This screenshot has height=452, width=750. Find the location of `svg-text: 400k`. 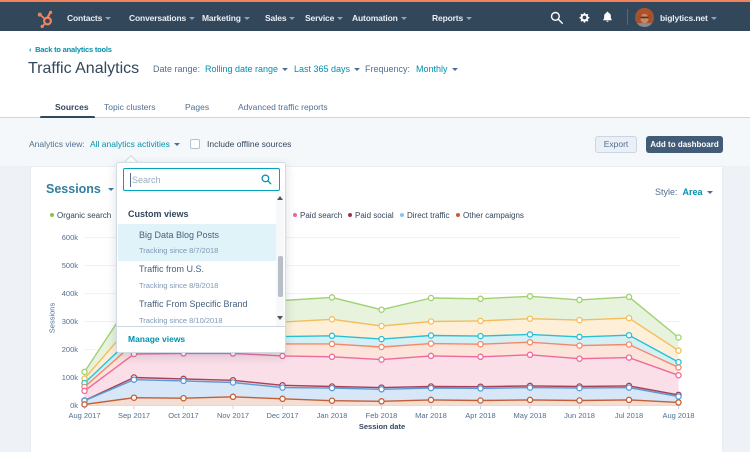

svg-text: 400k is located at coordinates (70, 293).